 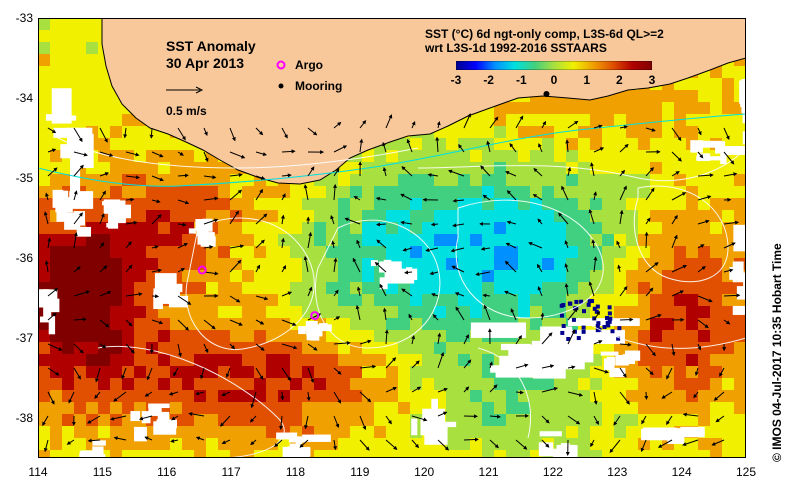 What do you see at coordinates (546, 94) in the screenshot?
I see `mooring-marker` at bounding box center [546, 94].